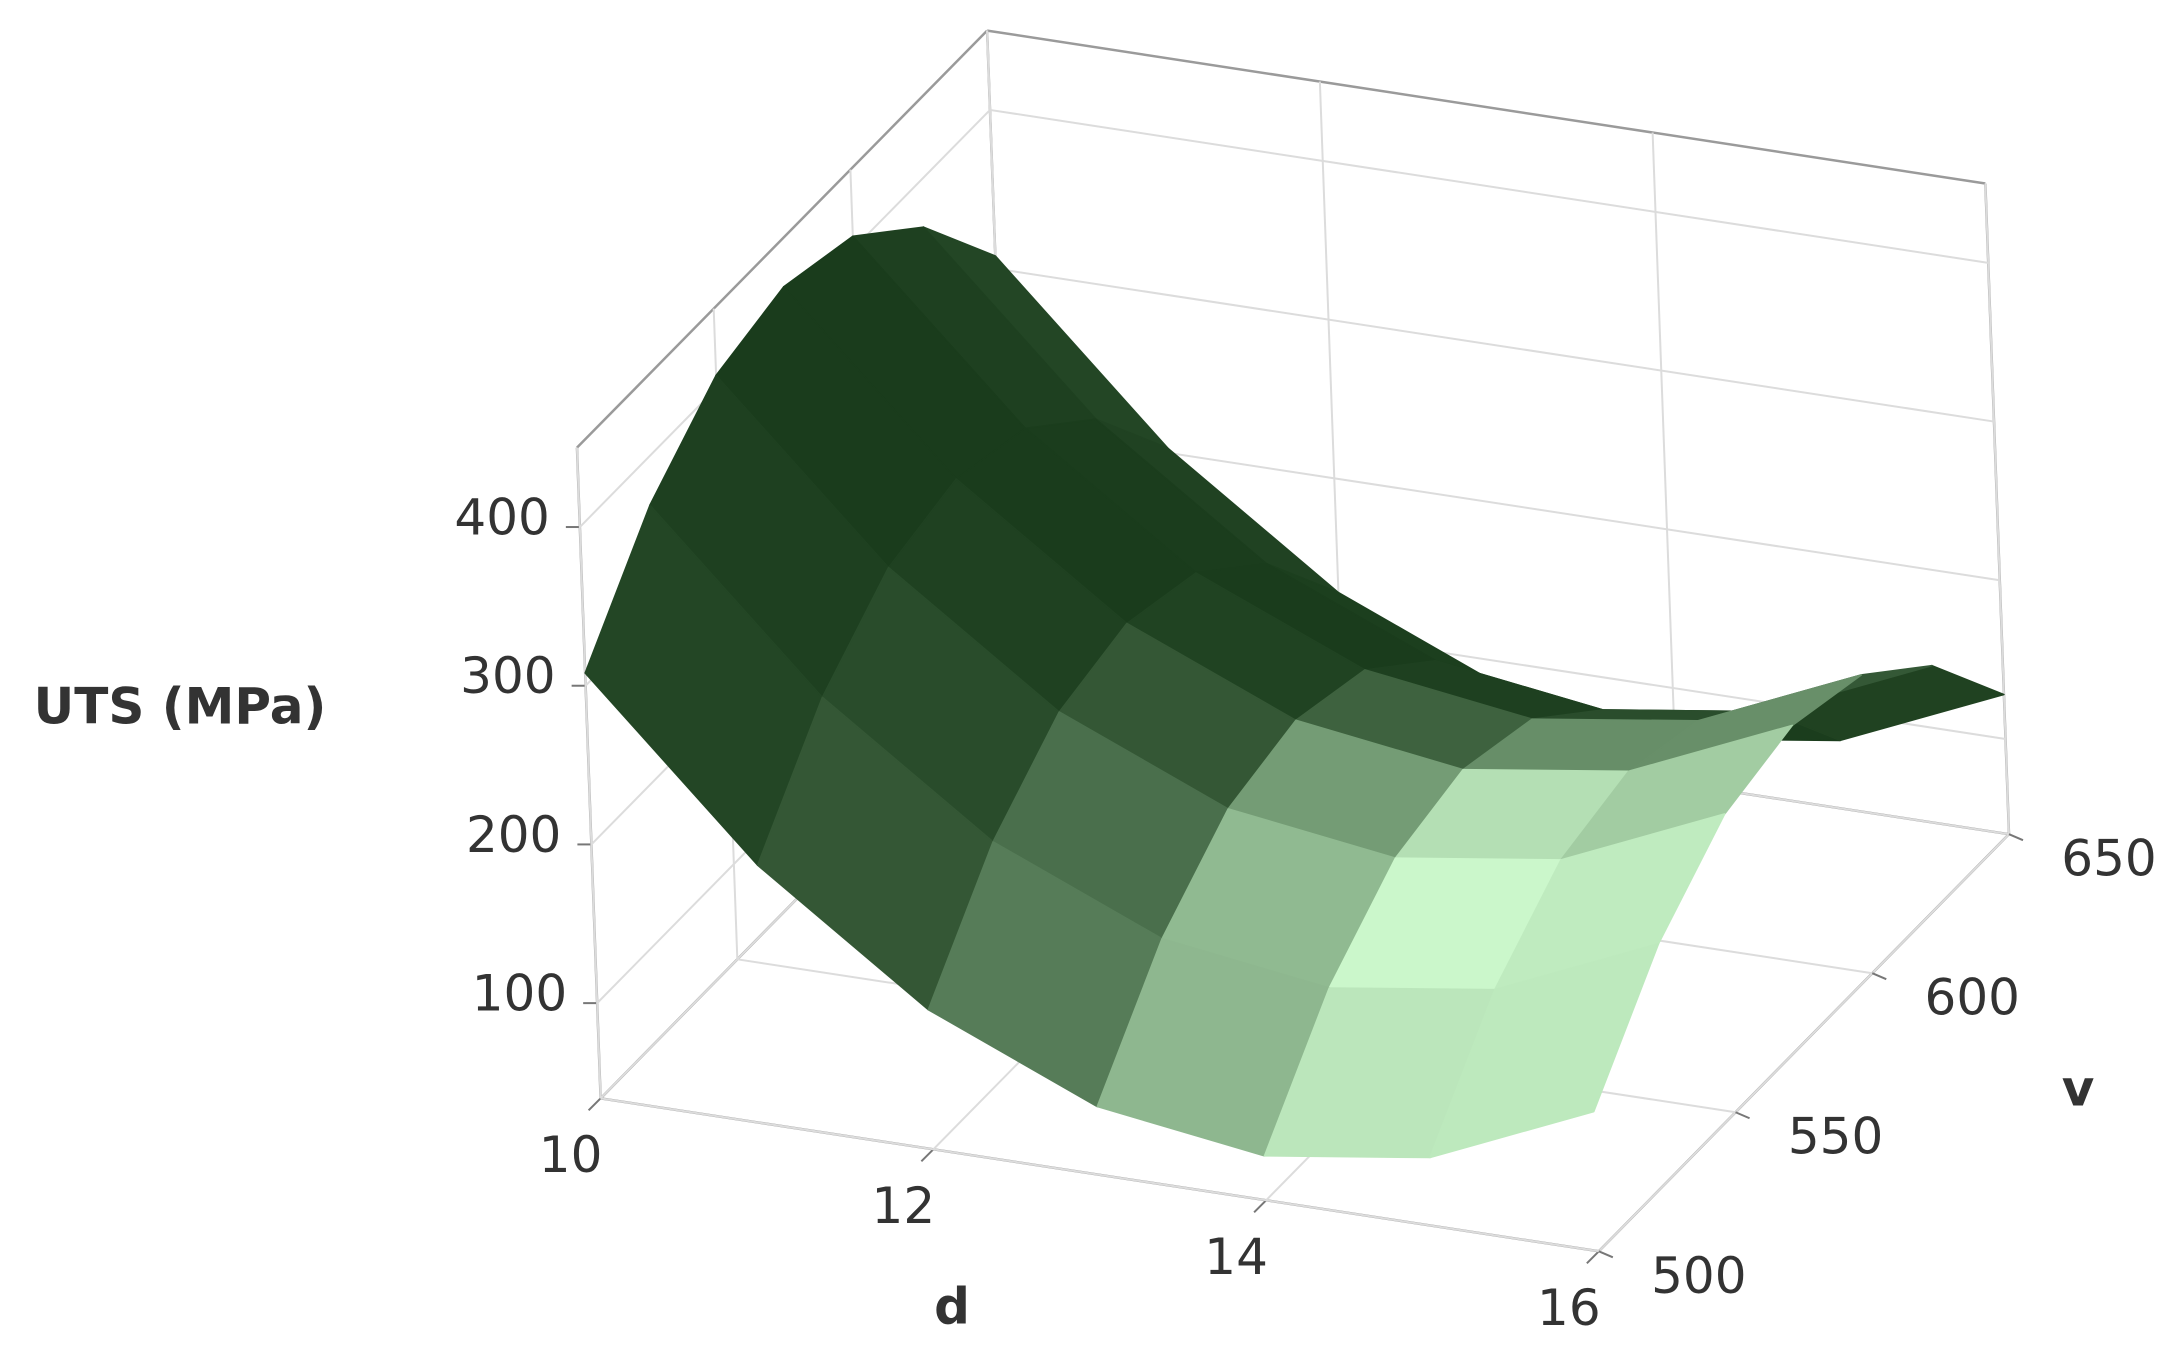 The width and height of the screenshot is (2180, 1349). Describe the element at coordinates (952, 1307) in the screenshot. I see `x-axis-title: d` at that location.